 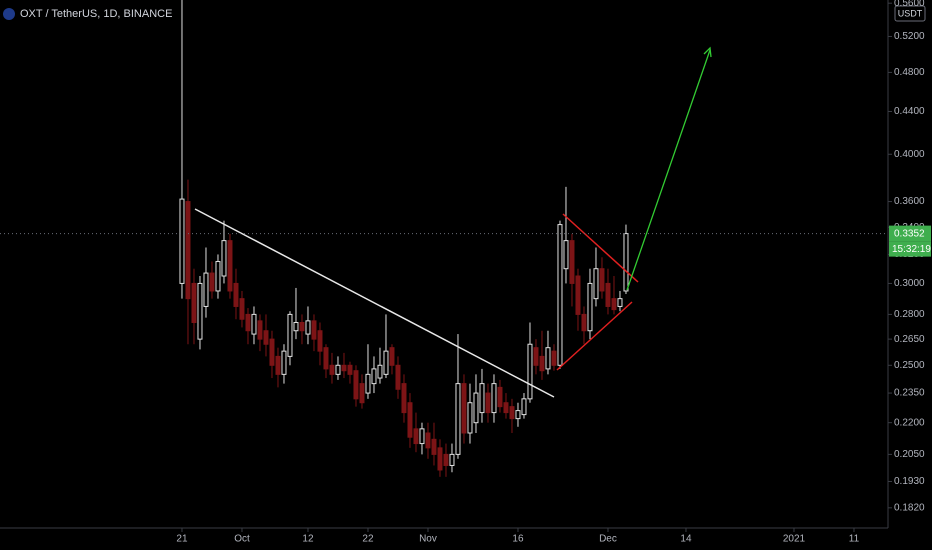 I want to click on x-tick-label: Dec, so click(x=608, y=539).